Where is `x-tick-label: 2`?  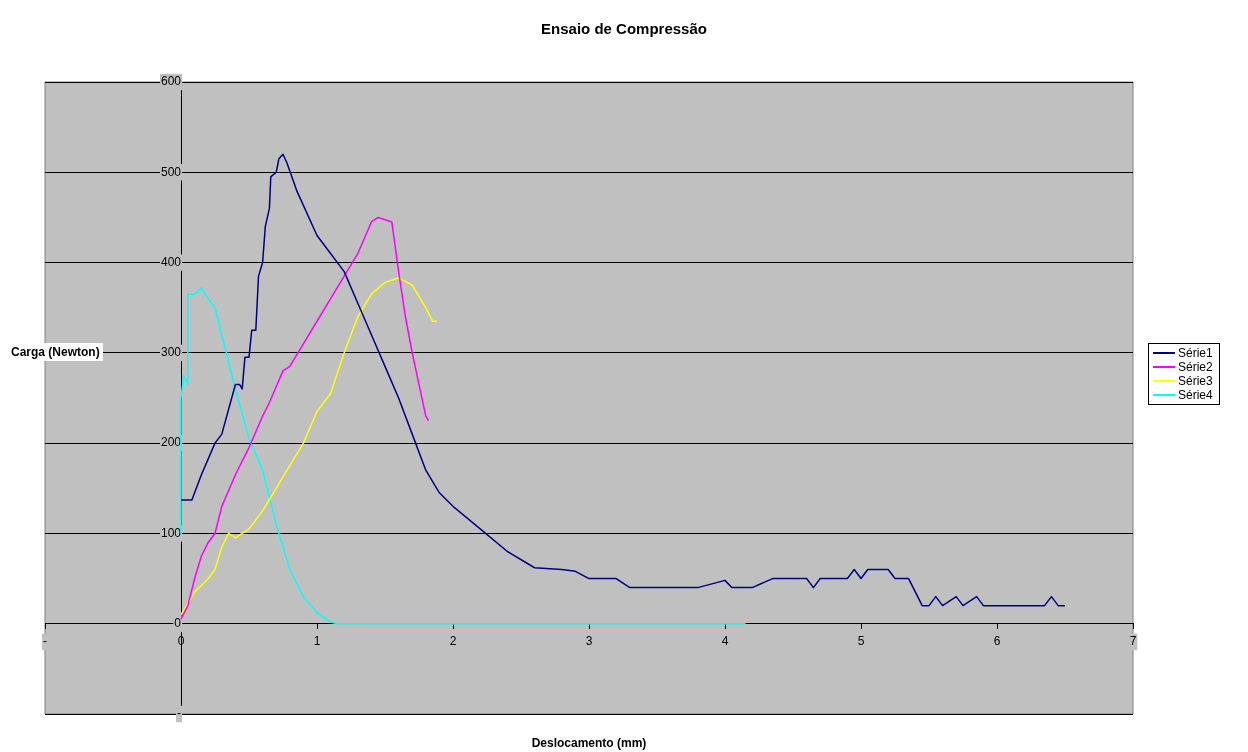
x-tick-label: 2 is located at coordinates (453, 641).